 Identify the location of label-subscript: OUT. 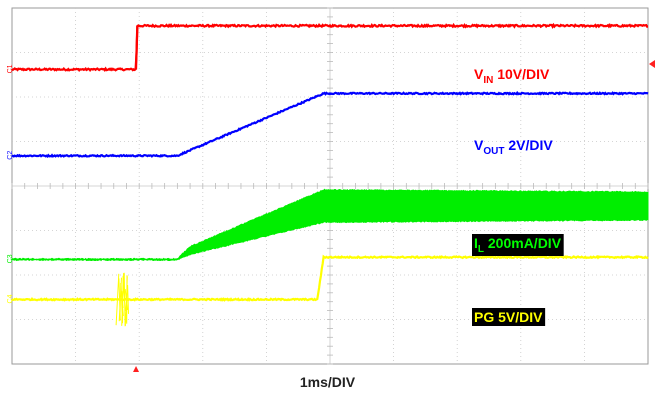
(493, 151).